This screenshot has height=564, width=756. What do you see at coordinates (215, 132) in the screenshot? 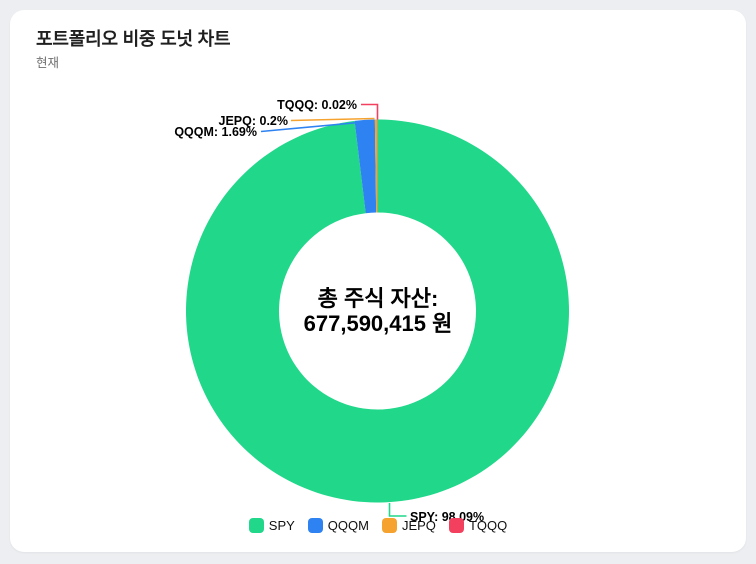
I see `callout-label-QQQM: QQQM: 1.69%` at bounding box center [215, 132].